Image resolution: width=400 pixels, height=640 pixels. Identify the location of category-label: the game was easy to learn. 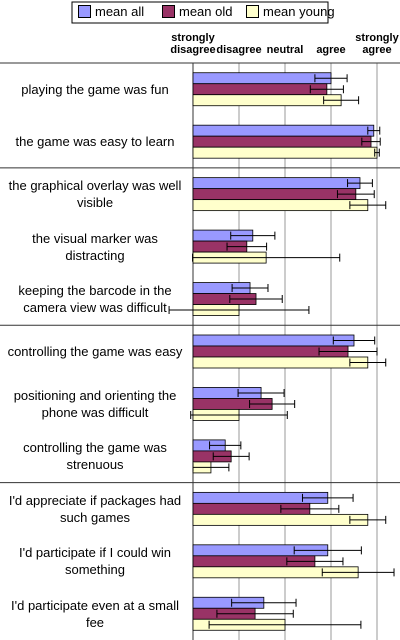
(95, 142).